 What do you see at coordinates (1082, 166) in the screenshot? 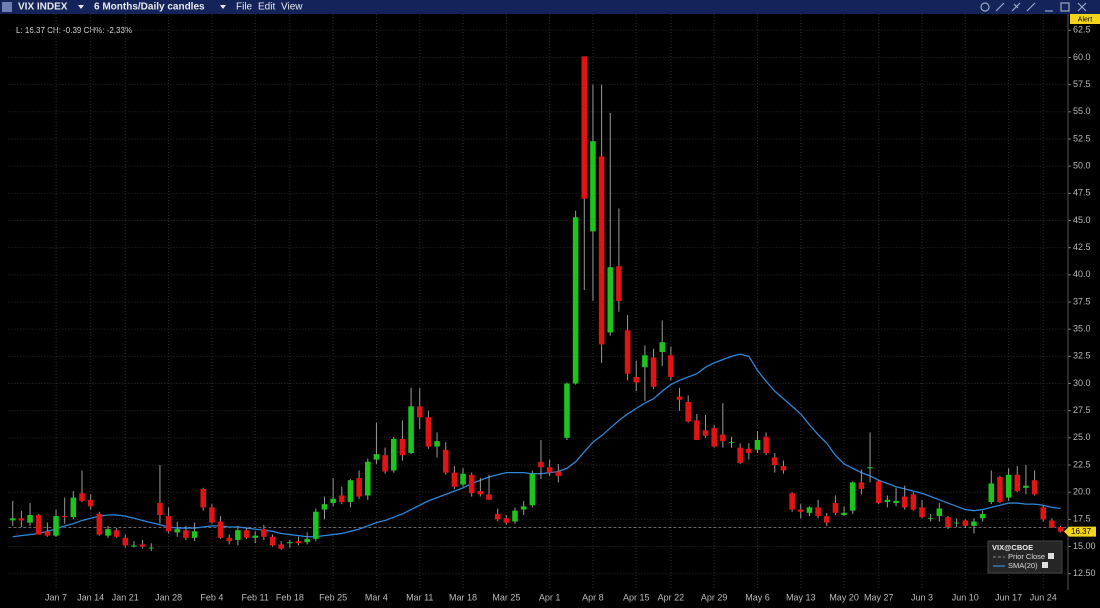
I see `y-tick-label: 50.0` at bounding box center [1082, 166].